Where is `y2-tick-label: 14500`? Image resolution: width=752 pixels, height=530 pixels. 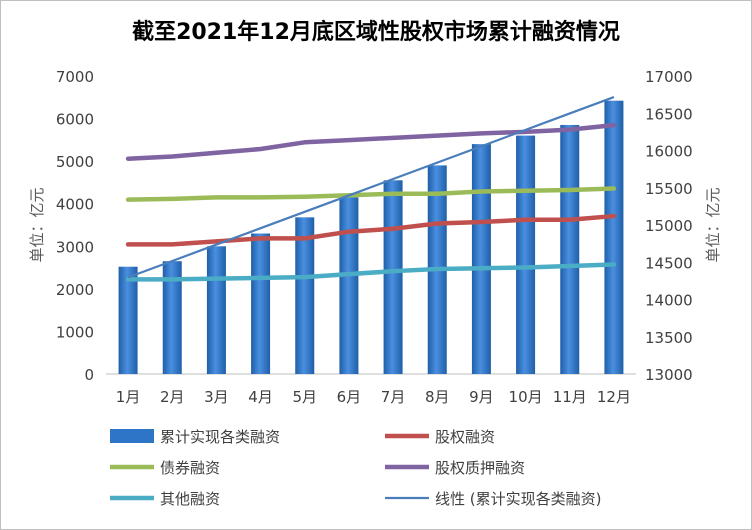 y2-tick-label: 14500 is located at coordinates (669, 263).